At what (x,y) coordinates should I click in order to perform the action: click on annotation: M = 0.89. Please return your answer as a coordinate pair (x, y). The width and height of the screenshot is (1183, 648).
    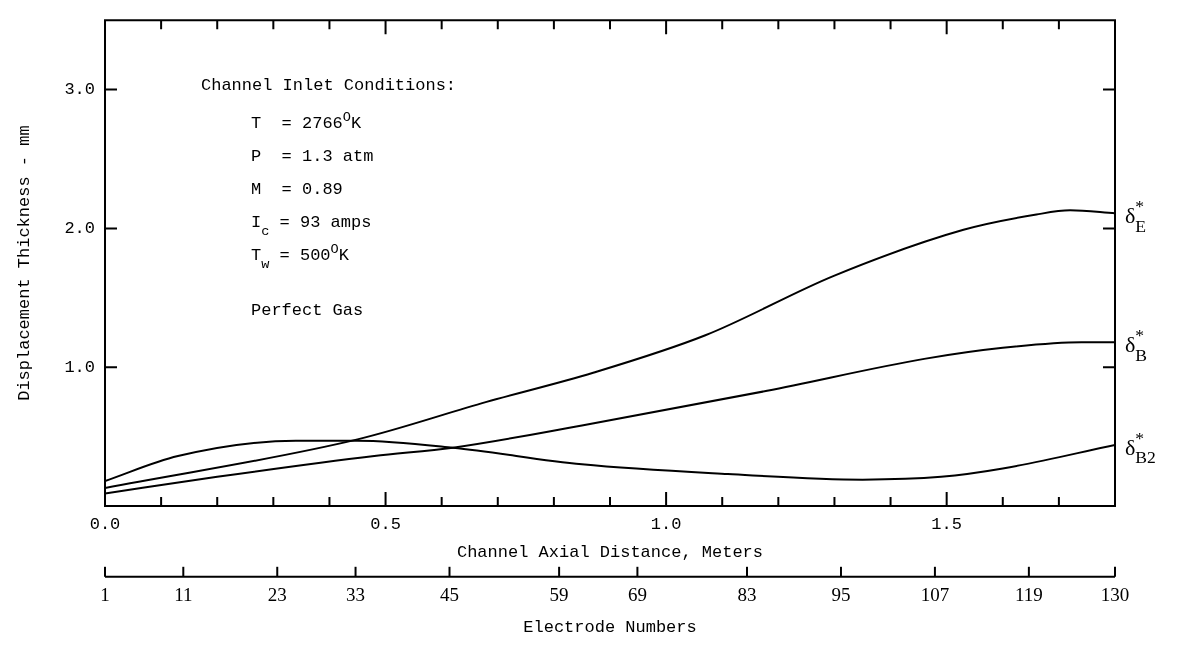
    Looking at the image, I should click on (297, 190).